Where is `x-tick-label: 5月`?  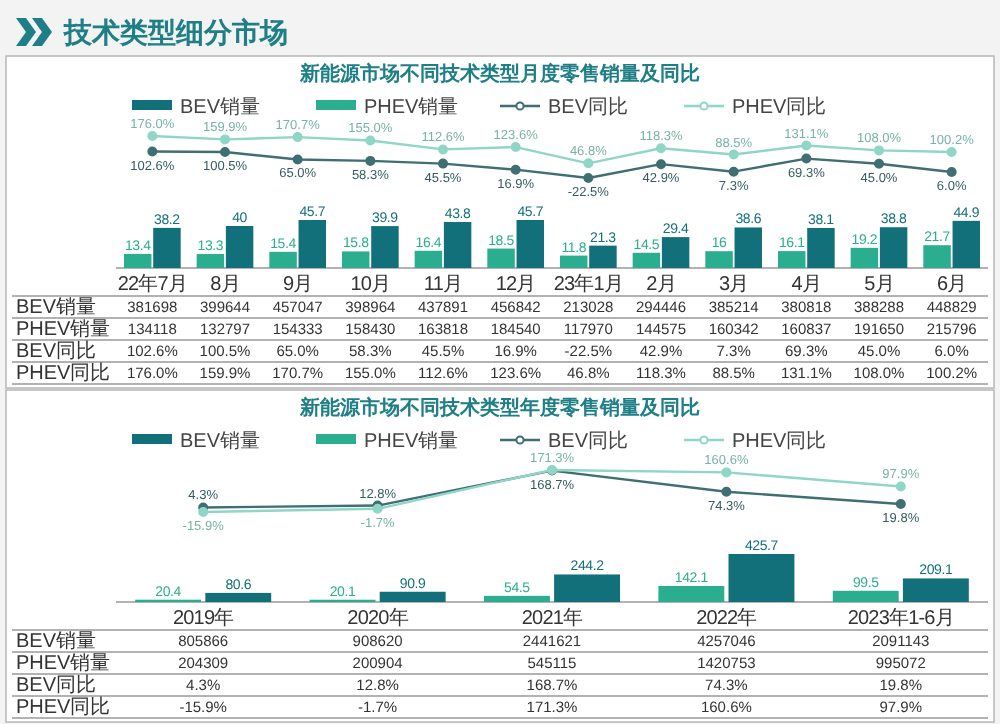 x-tick-label: 5月 is located at coordinates (879, 285).